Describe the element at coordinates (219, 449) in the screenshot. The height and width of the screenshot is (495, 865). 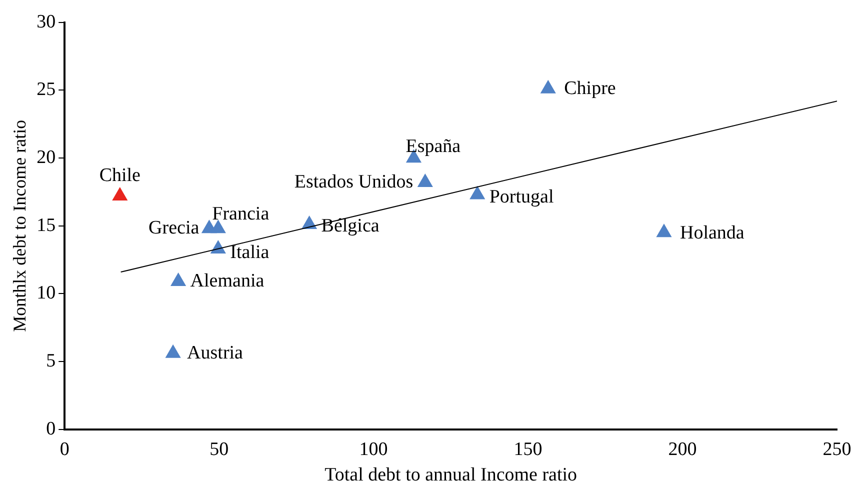
I see `x-tick-label: 50` at that location.